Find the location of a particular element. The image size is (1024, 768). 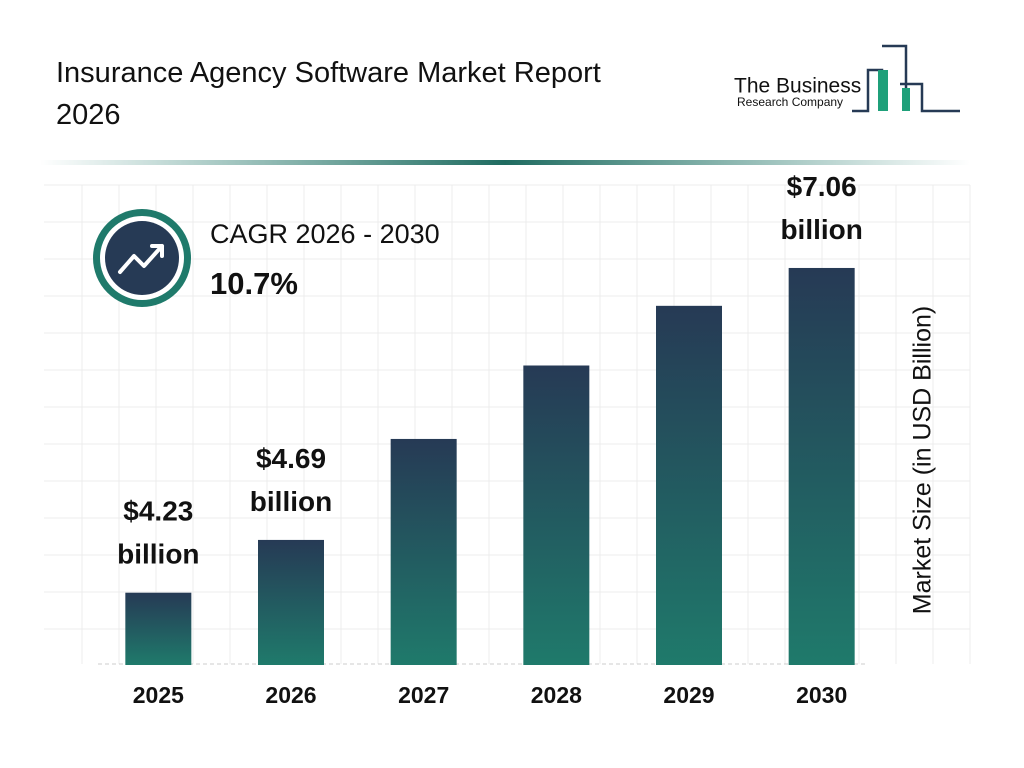

logo: The Business Research Company is located at coordinates (847, 78).